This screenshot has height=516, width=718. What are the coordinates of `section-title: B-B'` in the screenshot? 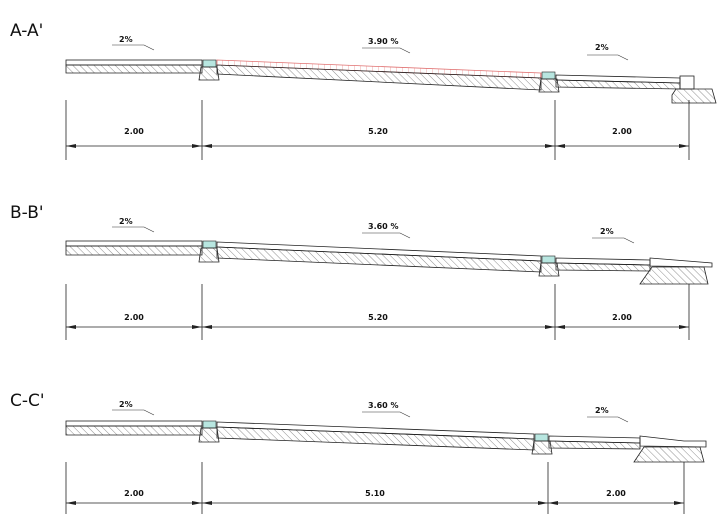 It's located at (27, 213).